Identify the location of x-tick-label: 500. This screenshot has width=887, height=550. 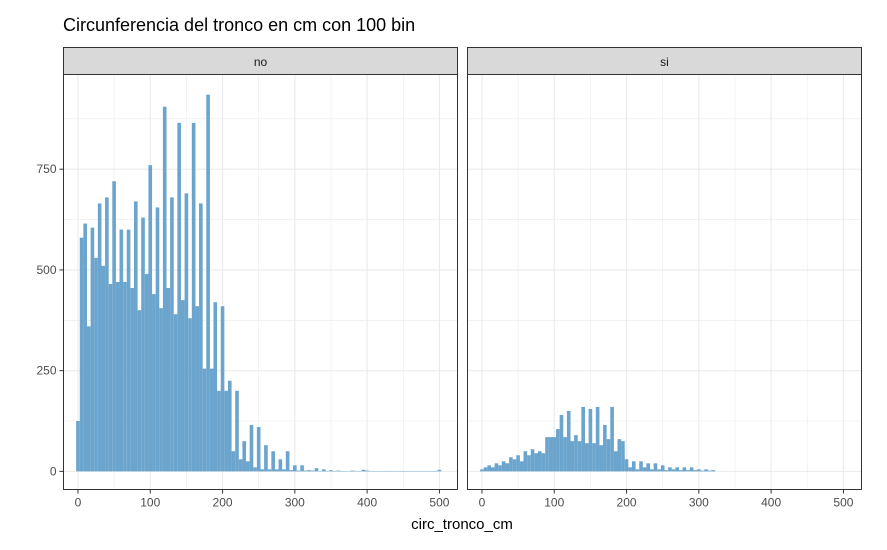
(843, 503).